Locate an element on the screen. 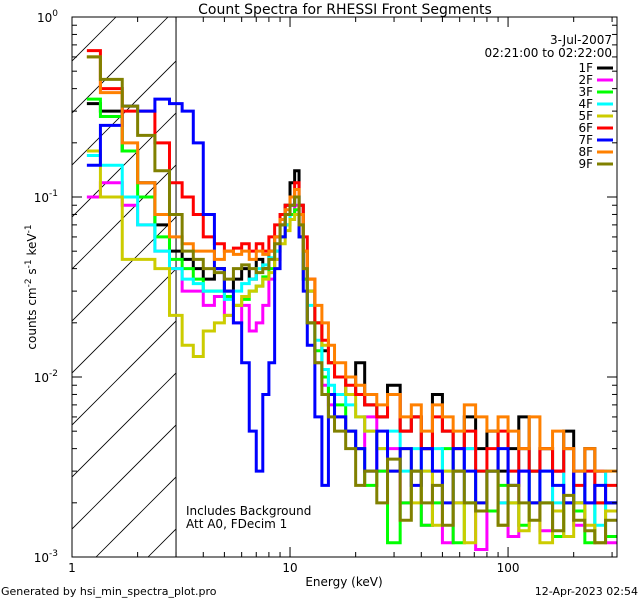  legend-label-7F: 7F is located at coordinates (585, 140).